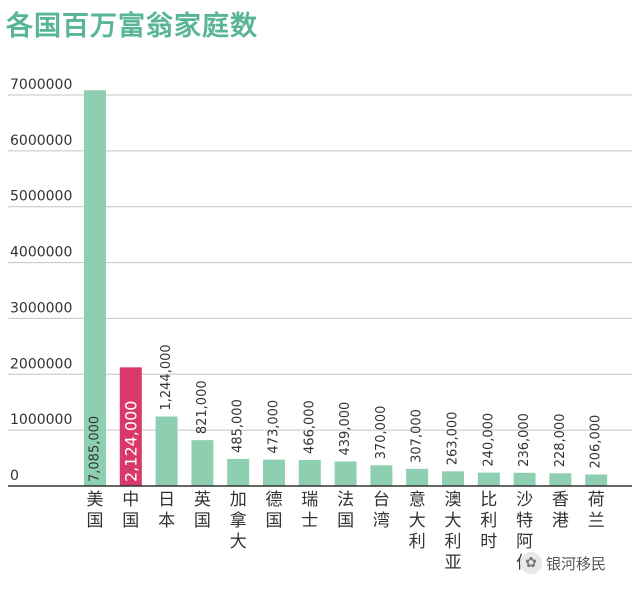 The height and width of the screenshot is (593, 640). I want to click on y-tick-label: 5000000, so click(41, 197).